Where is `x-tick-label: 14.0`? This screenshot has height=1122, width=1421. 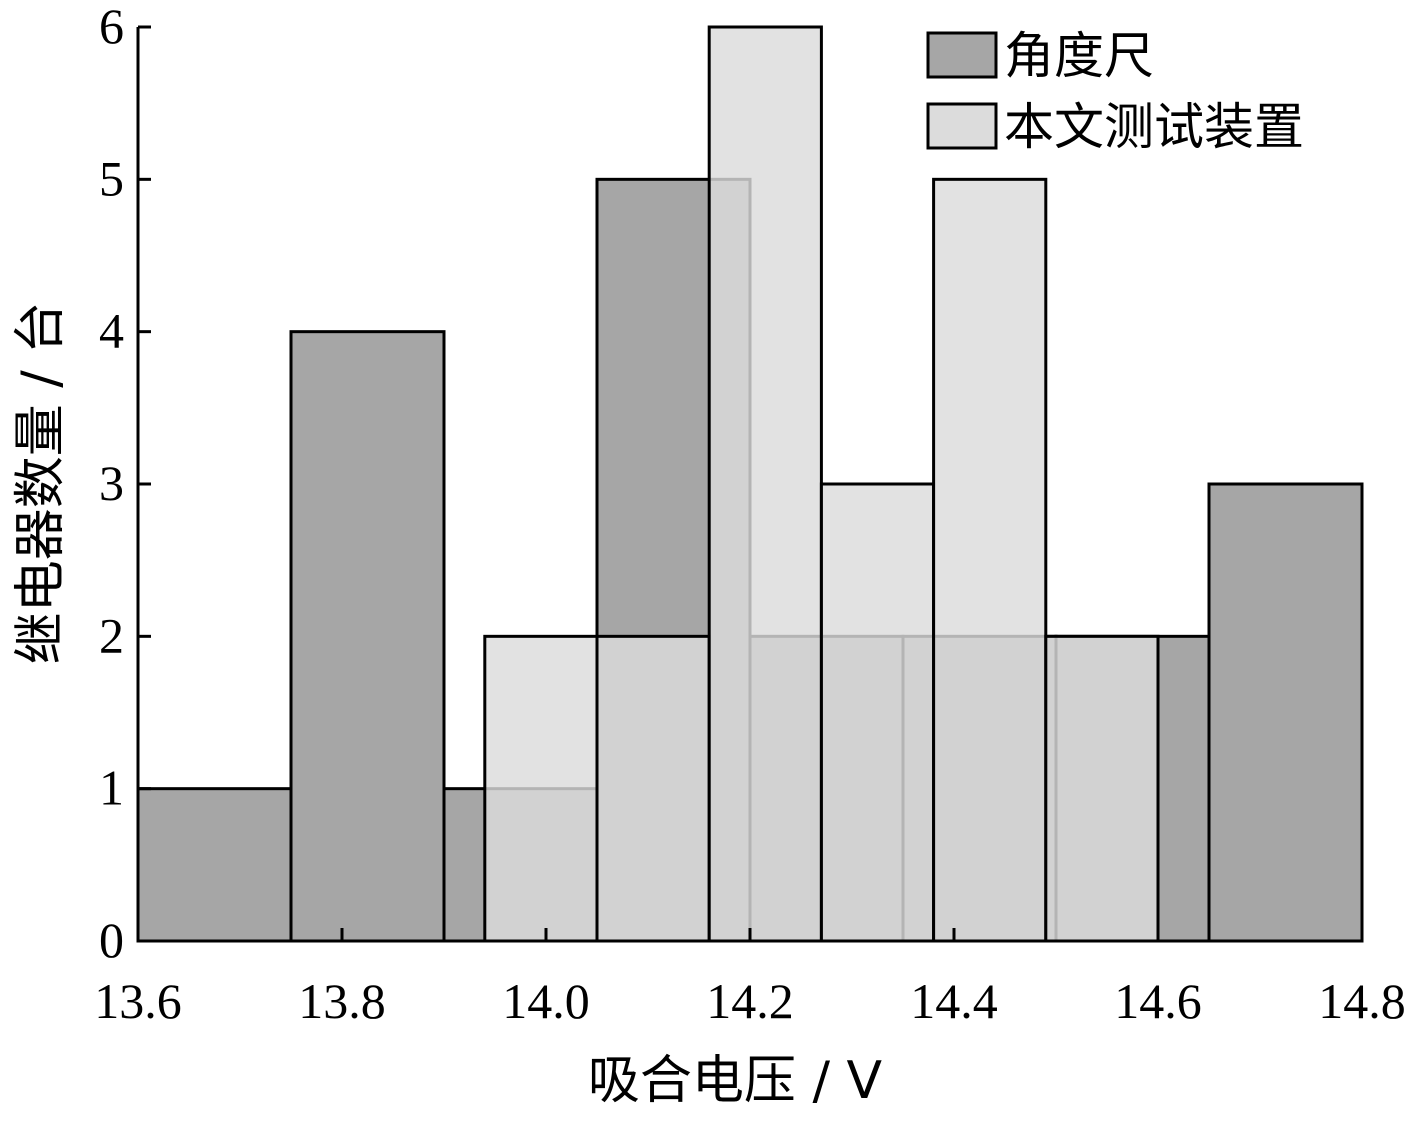 x-tick-label: 14.0 is located at coordinates (546, 1001).